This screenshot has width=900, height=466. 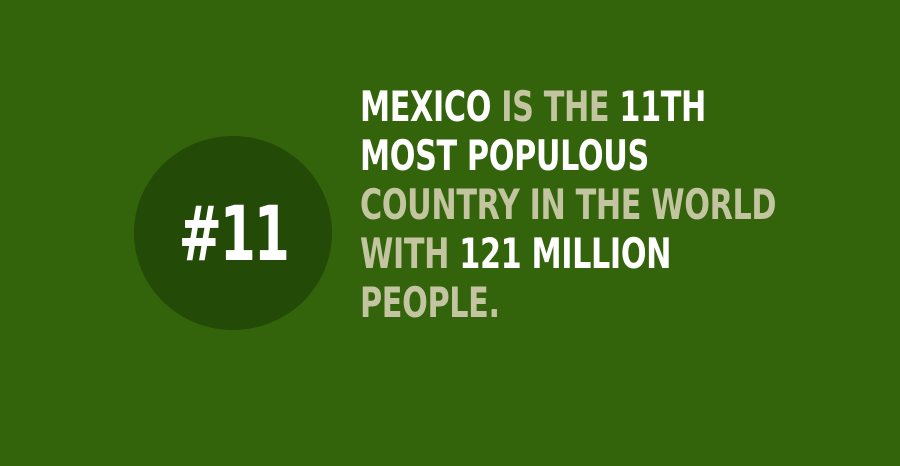 I want to click on highlighted-text: MOST POPULOUS, so click(x=504, y=155).